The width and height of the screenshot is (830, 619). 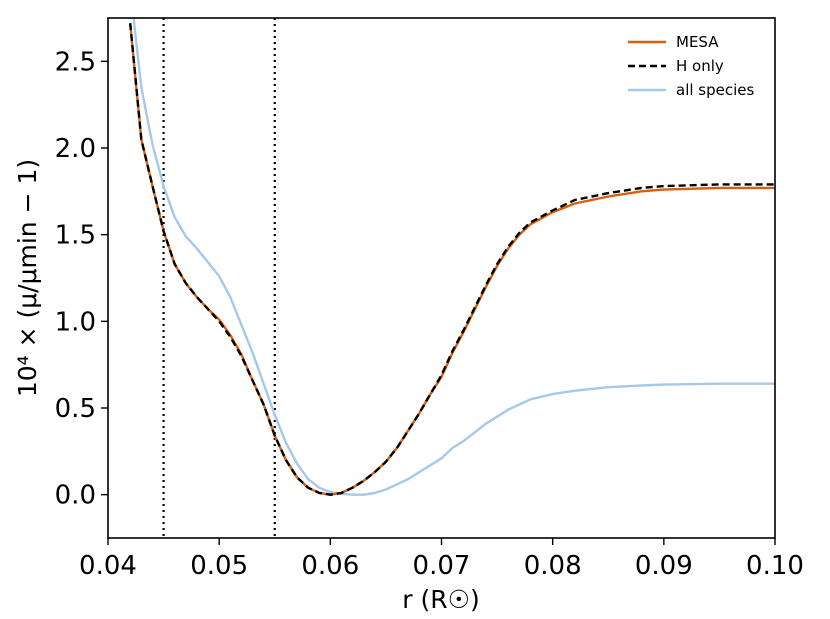 What do you see at coordinates (75, 322) in the screenshot?
I see `y-tick-label: 1.0` at bounding box center [75, 322].